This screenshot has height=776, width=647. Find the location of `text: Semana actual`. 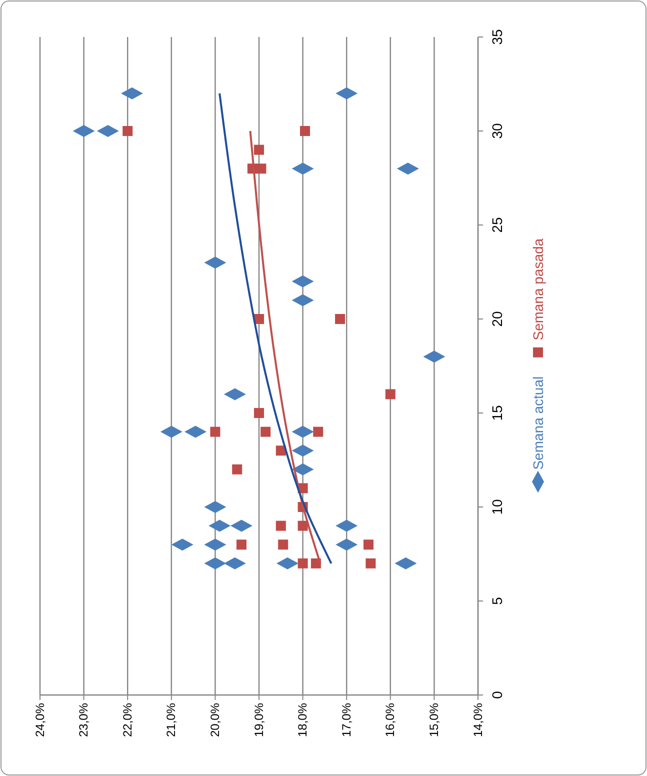

text: Semana actual is located at coordinates (538, 423).